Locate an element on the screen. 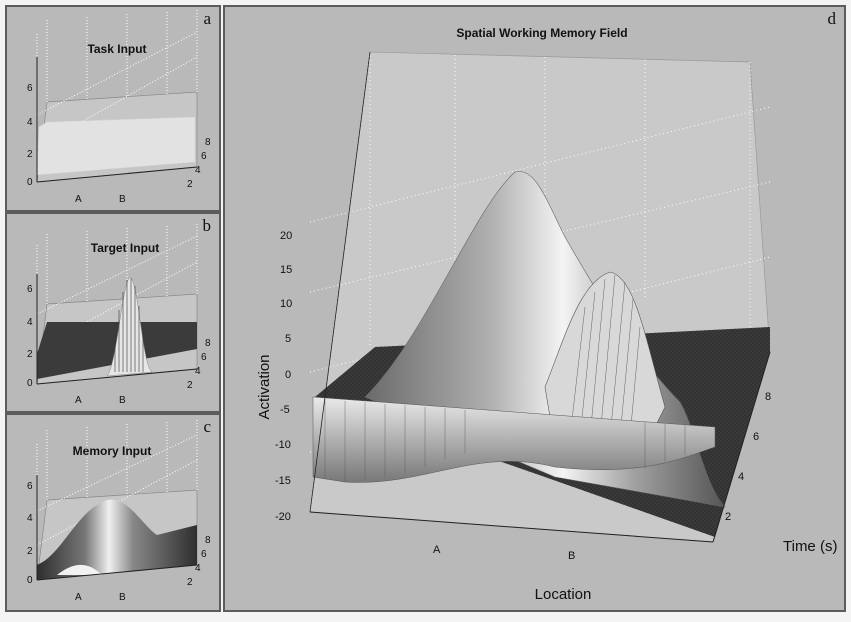 The width and height of the screenshot is (851, 622). z-tick: 15 is located at coordinates (286, 270).